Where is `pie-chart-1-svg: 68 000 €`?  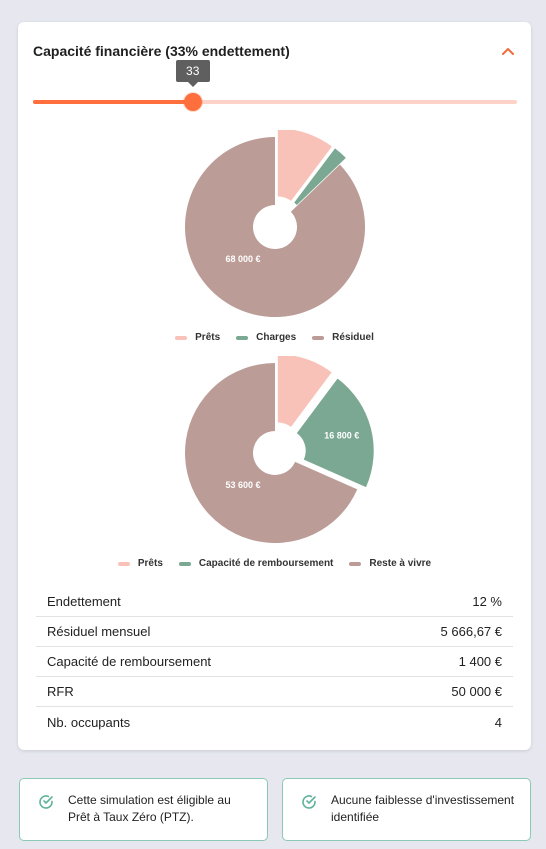
pie-chart-1-svg: 68 000 € is located at coordinates (274, 223).